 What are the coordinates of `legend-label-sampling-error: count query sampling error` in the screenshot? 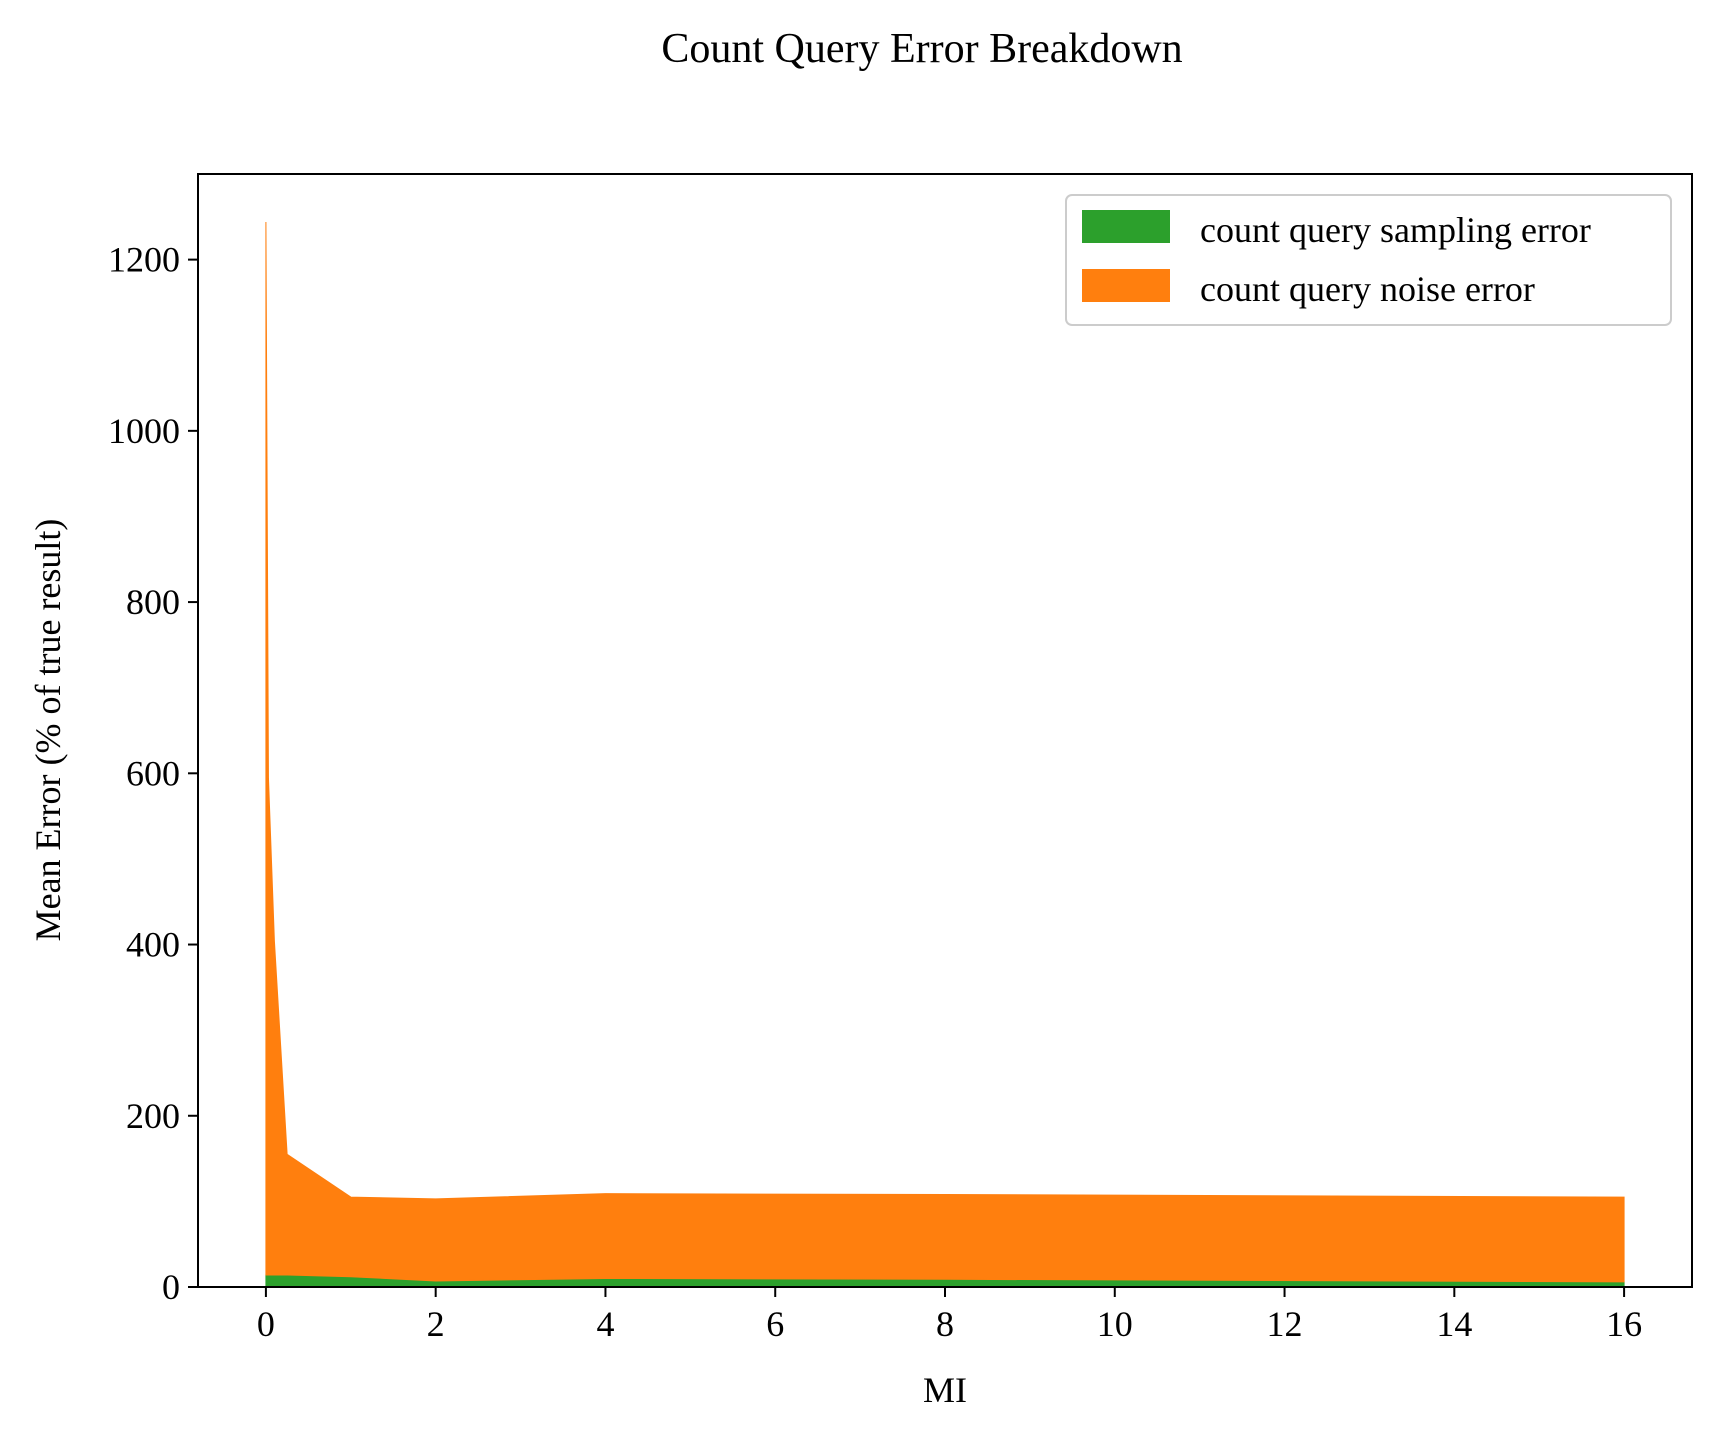 It's located at (1395, 230).